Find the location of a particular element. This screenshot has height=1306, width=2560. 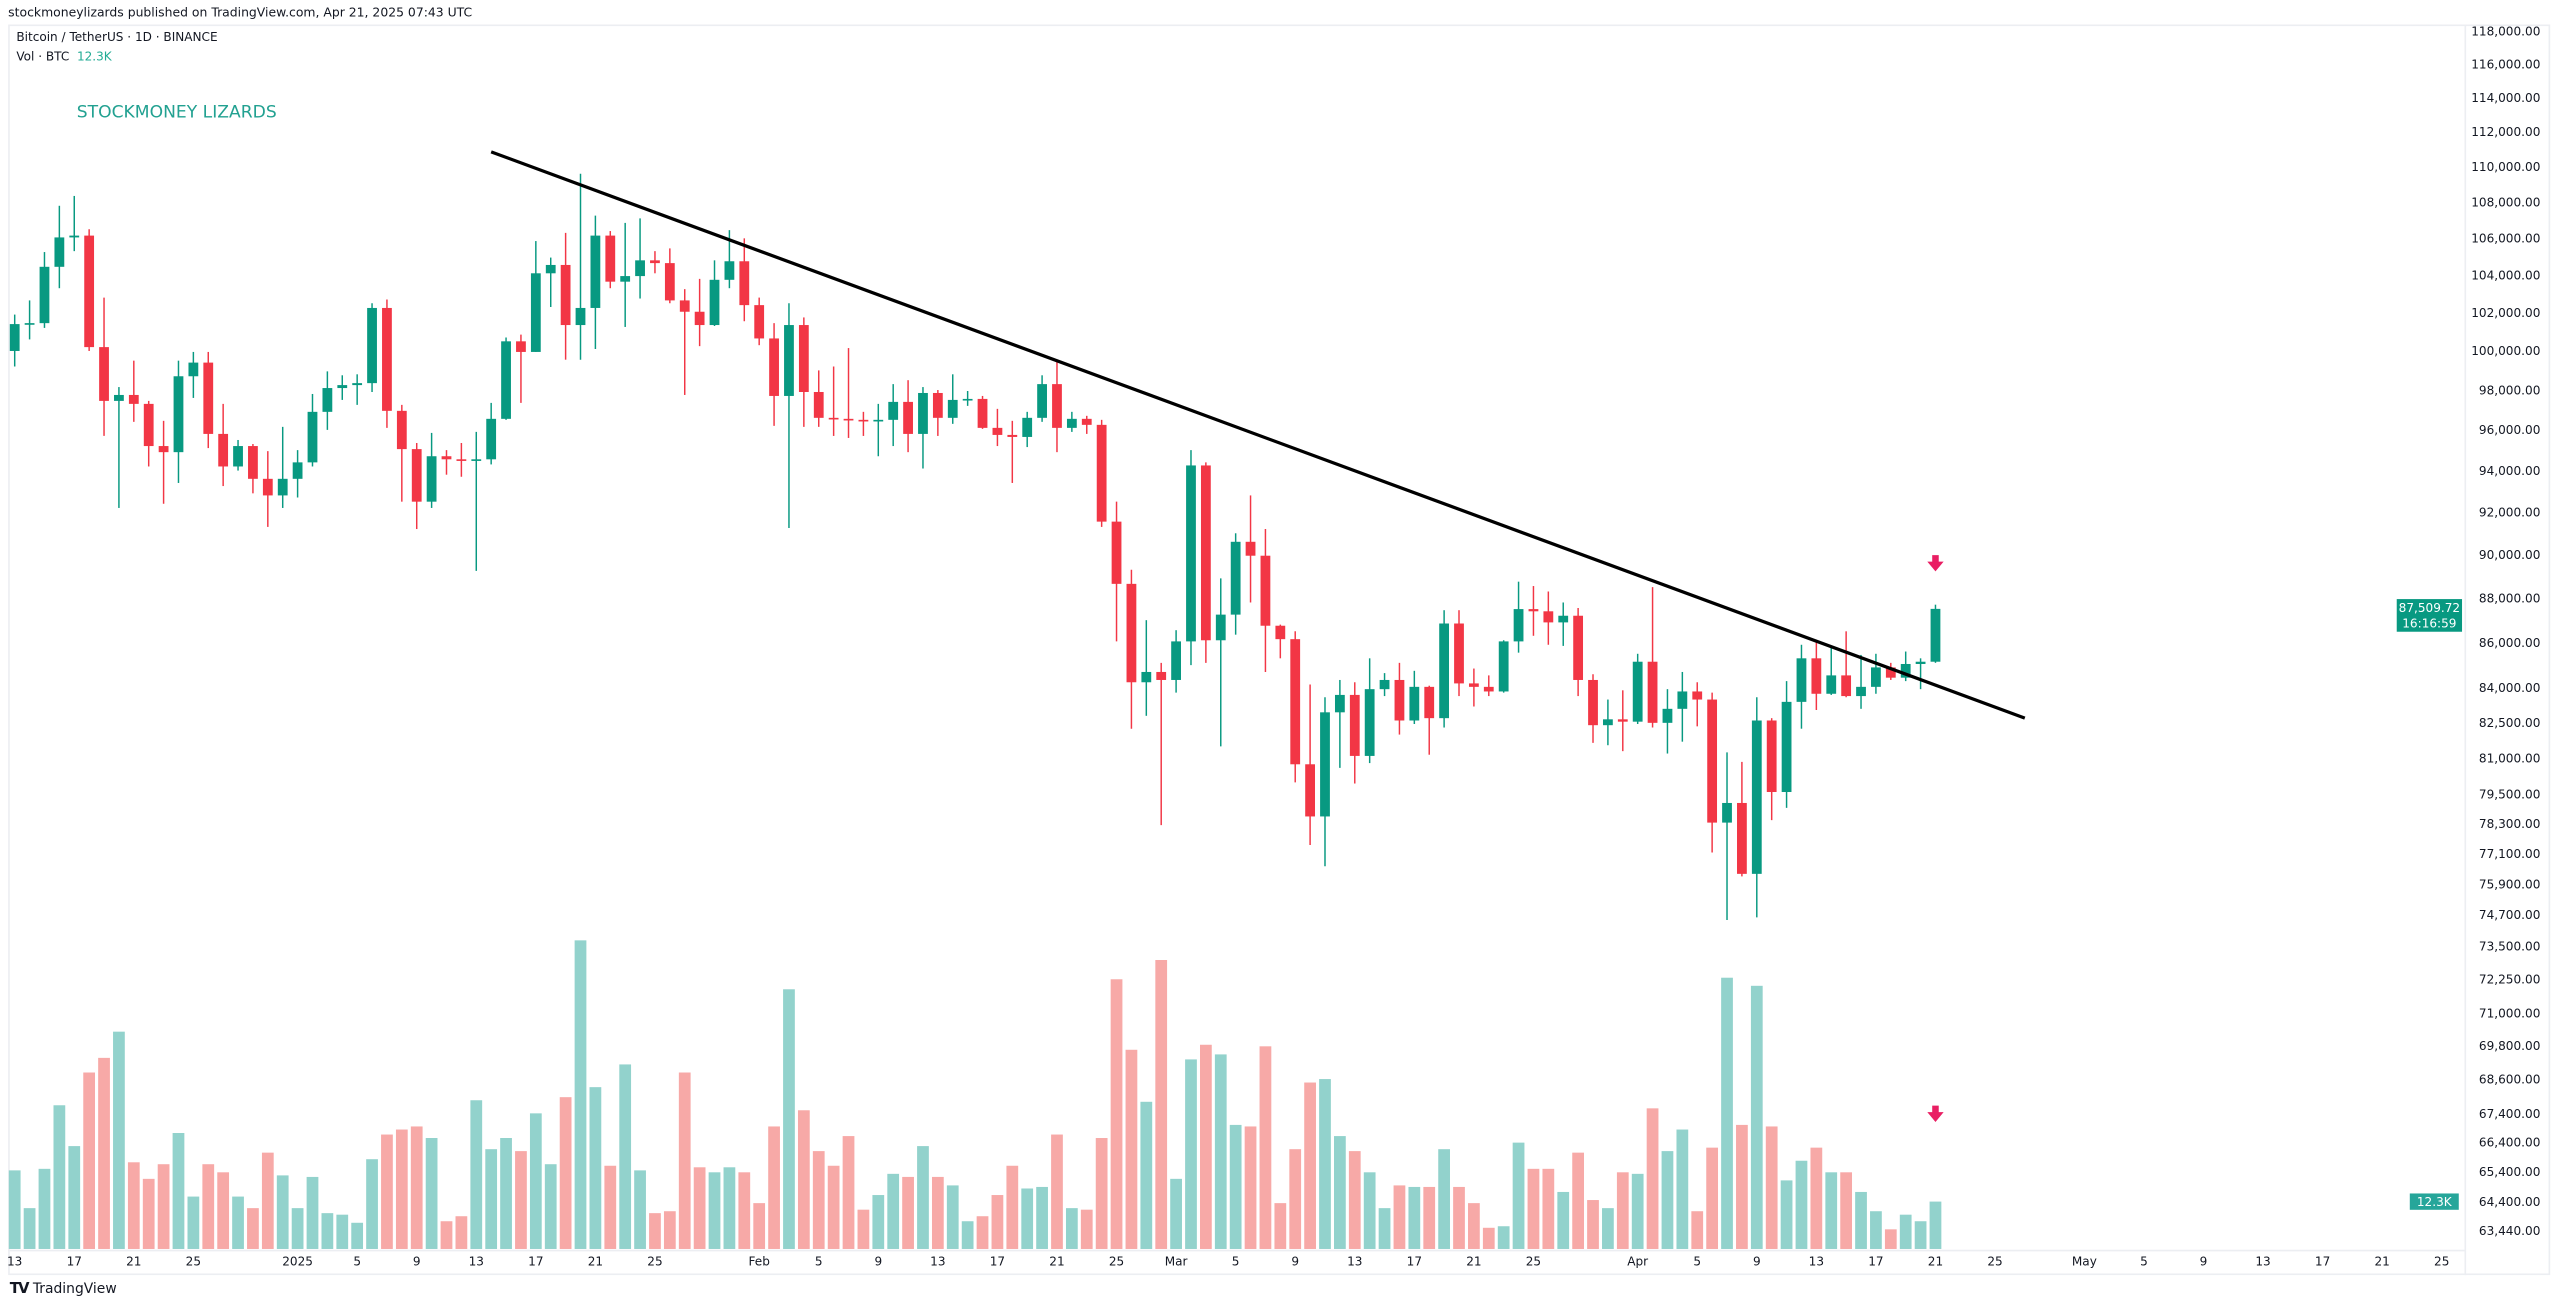

volume-legend: Vol · BTC 12.3K is located at coordinates (116, 56).